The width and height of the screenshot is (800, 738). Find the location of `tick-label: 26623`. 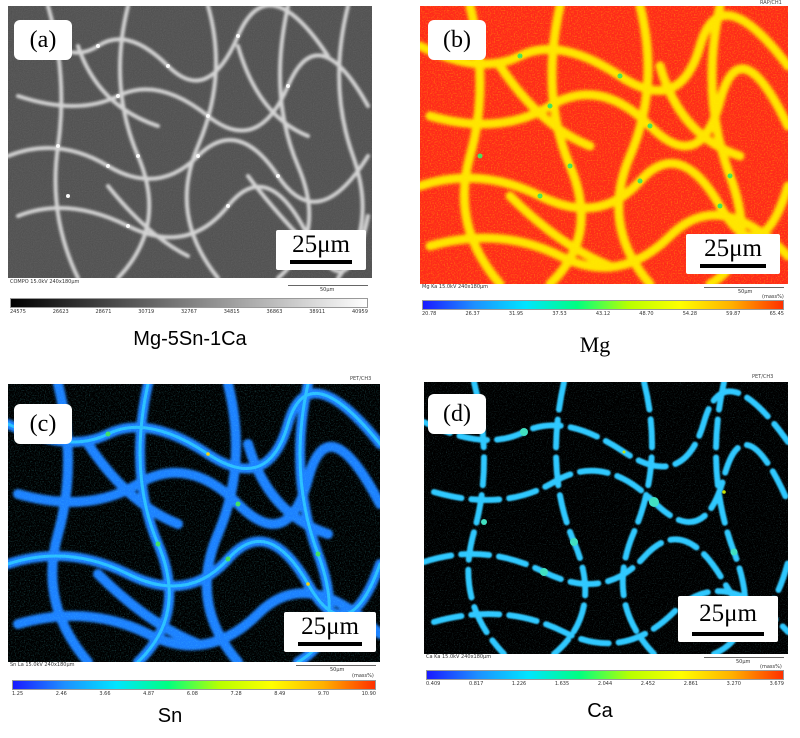

tick-label: 26623 is located at coordinates (60, 312).